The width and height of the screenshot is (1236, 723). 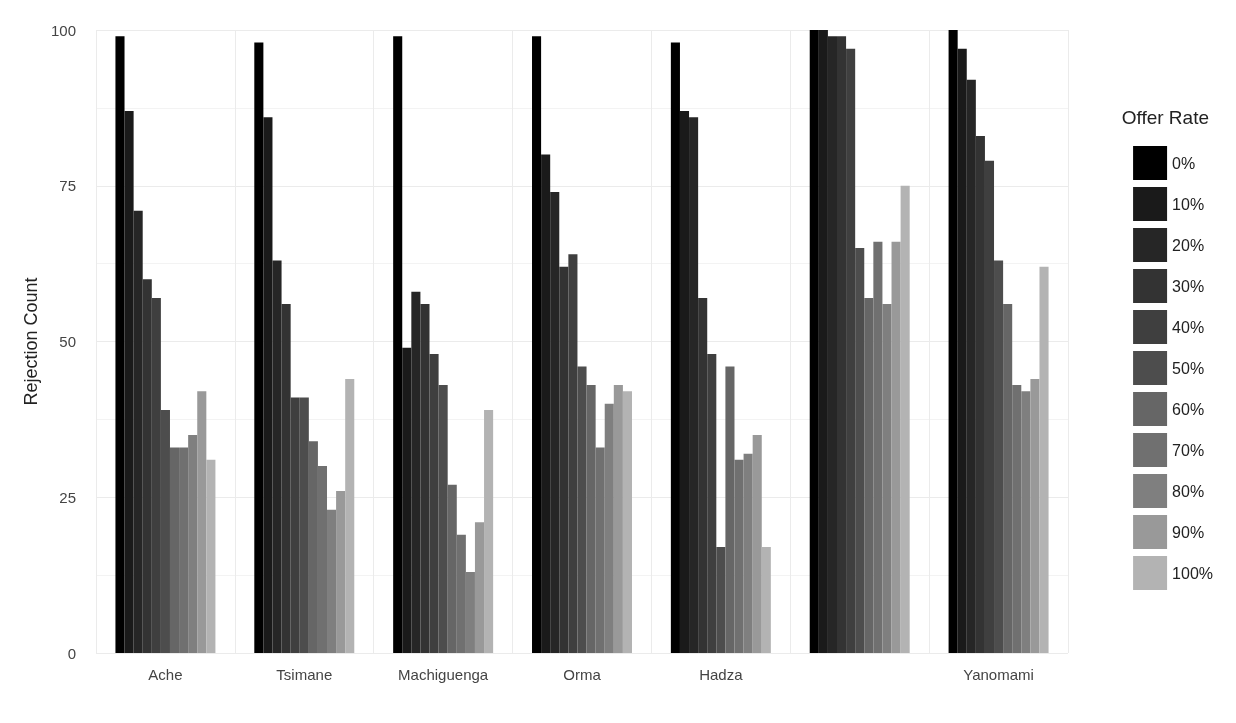 What do you see at coordinates (582, 674) in the screenshot?
I see `x-tick-label: Orma` at bounding box center [582, 674].